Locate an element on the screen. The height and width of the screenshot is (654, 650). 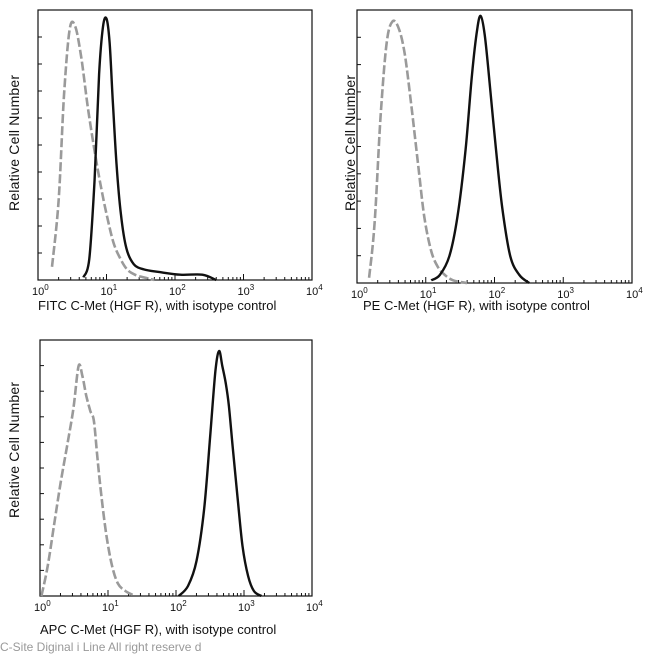
x-axis-label: APC C-Met (HGF R), with isotype control is located at coordinates (158, 629).